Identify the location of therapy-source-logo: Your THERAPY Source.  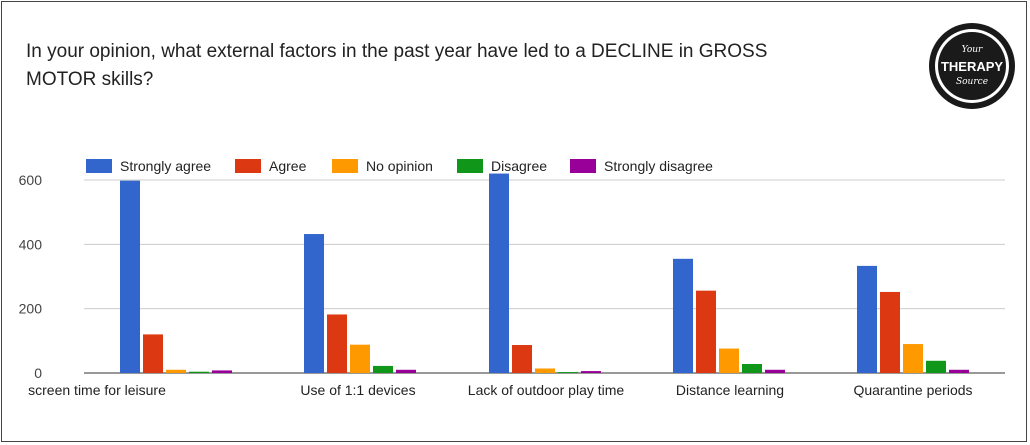
(972, 66).